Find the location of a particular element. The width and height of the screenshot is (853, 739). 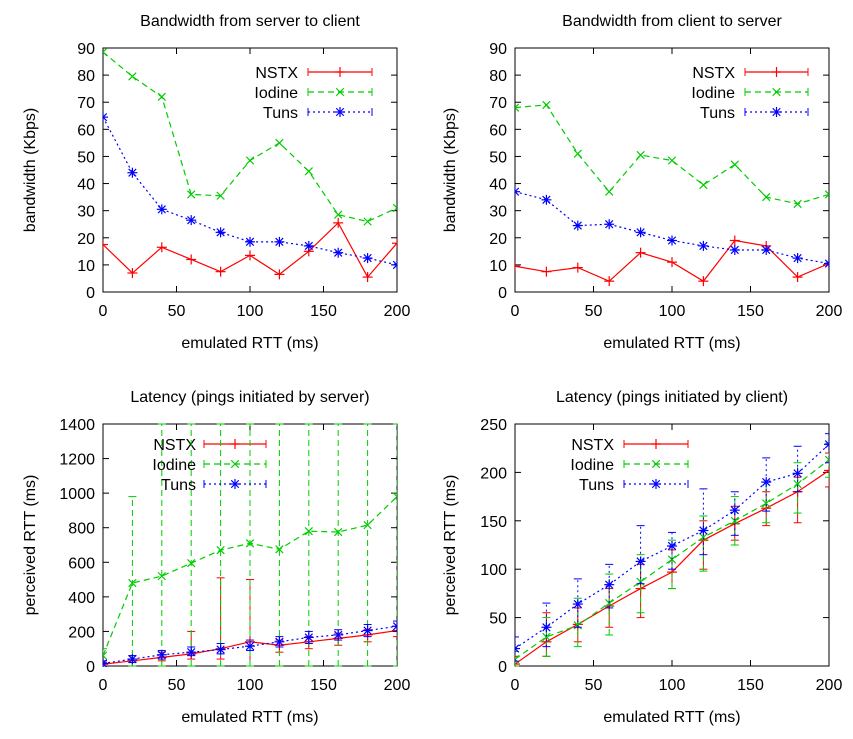

y-tick-label: 800 is located at coordinates (81, 529).